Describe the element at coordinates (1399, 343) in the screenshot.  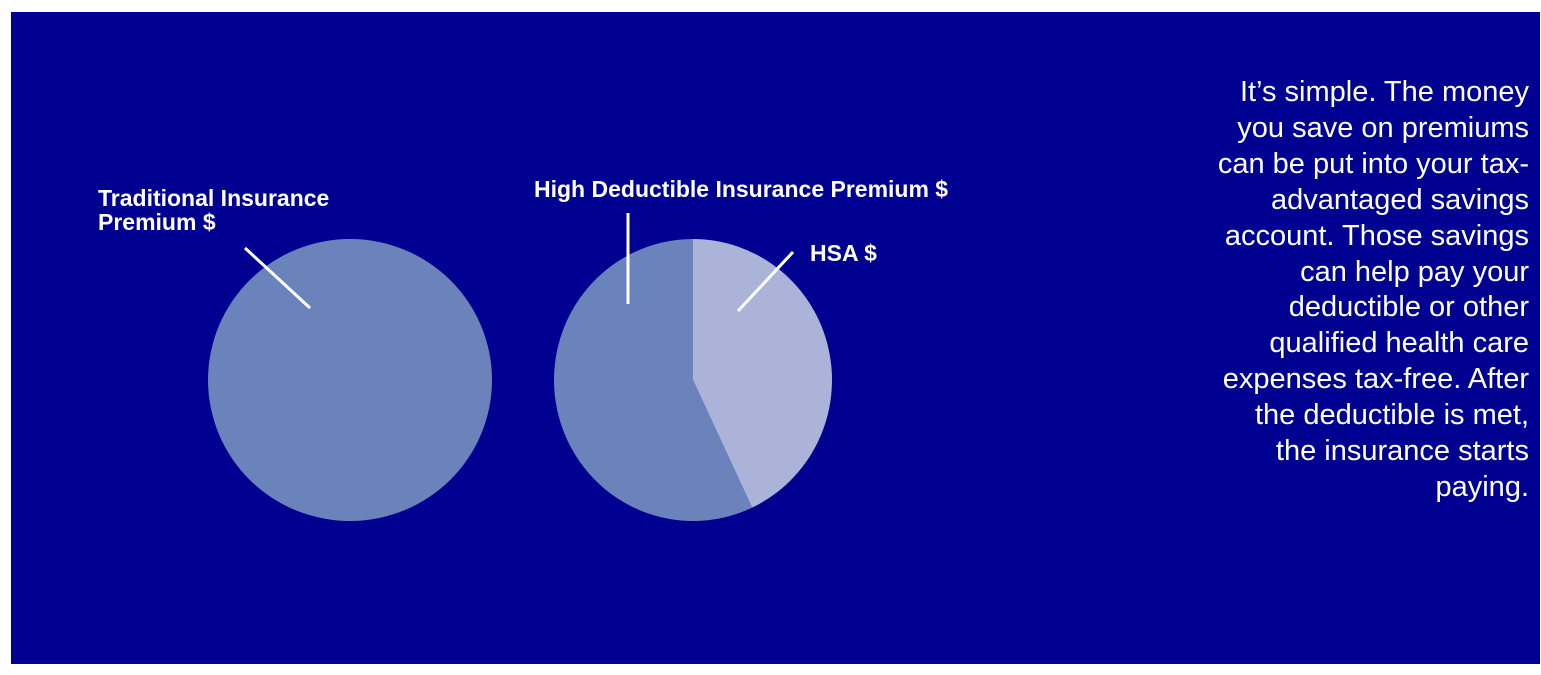
I see `text-line: qualified health care` at that location.